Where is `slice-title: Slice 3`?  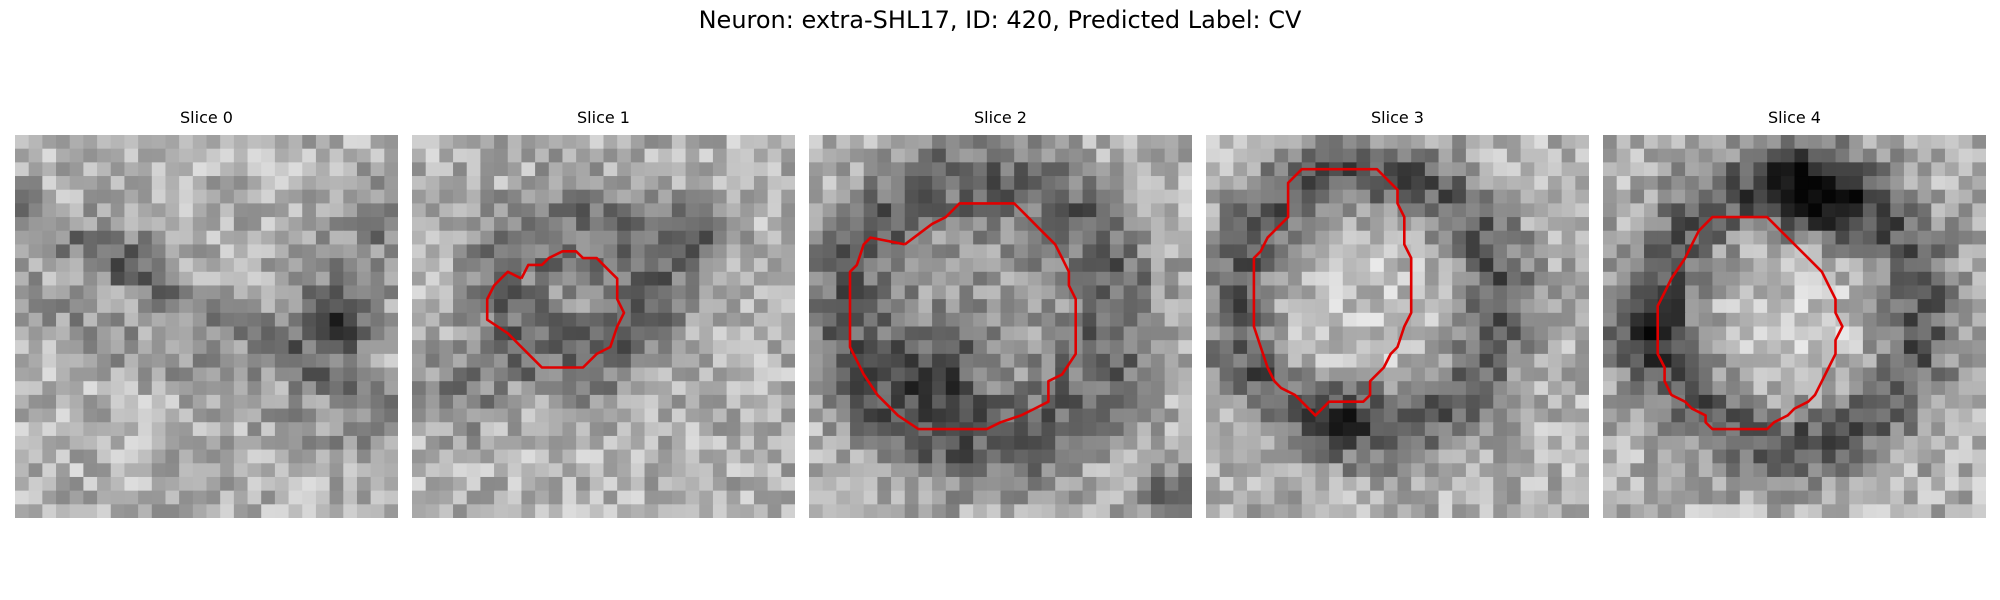
slice-title: Slice 3 is located at coordinates (1397, 117).